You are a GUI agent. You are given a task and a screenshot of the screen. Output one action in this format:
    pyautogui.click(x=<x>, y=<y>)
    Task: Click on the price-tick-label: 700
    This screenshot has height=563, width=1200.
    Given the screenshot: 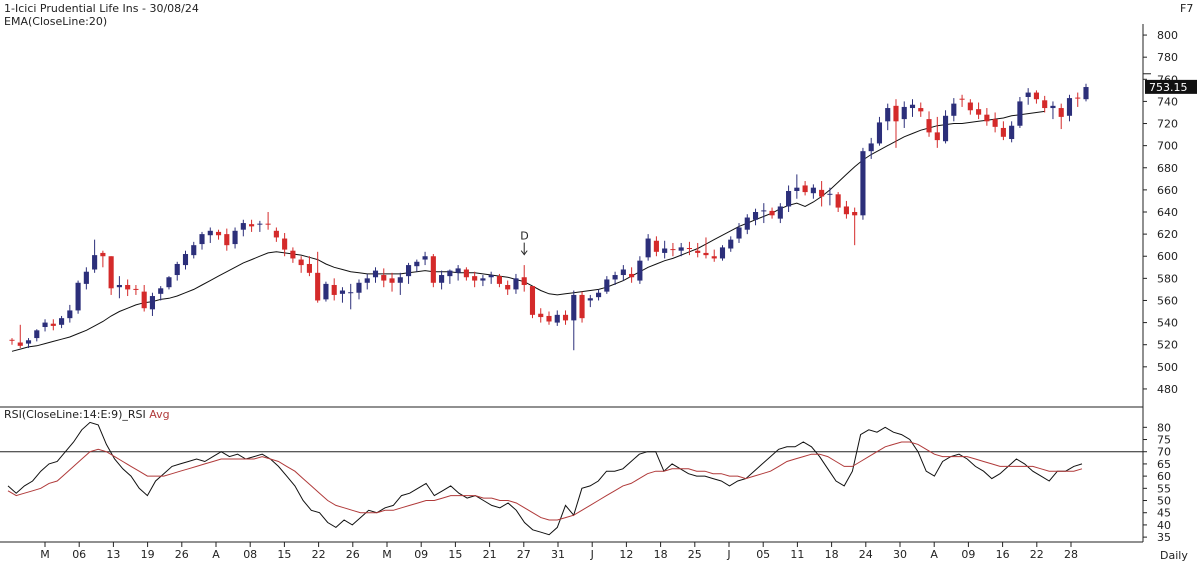 What is the action you would take?
    pyautogui.click(x=1167, y=146)
    